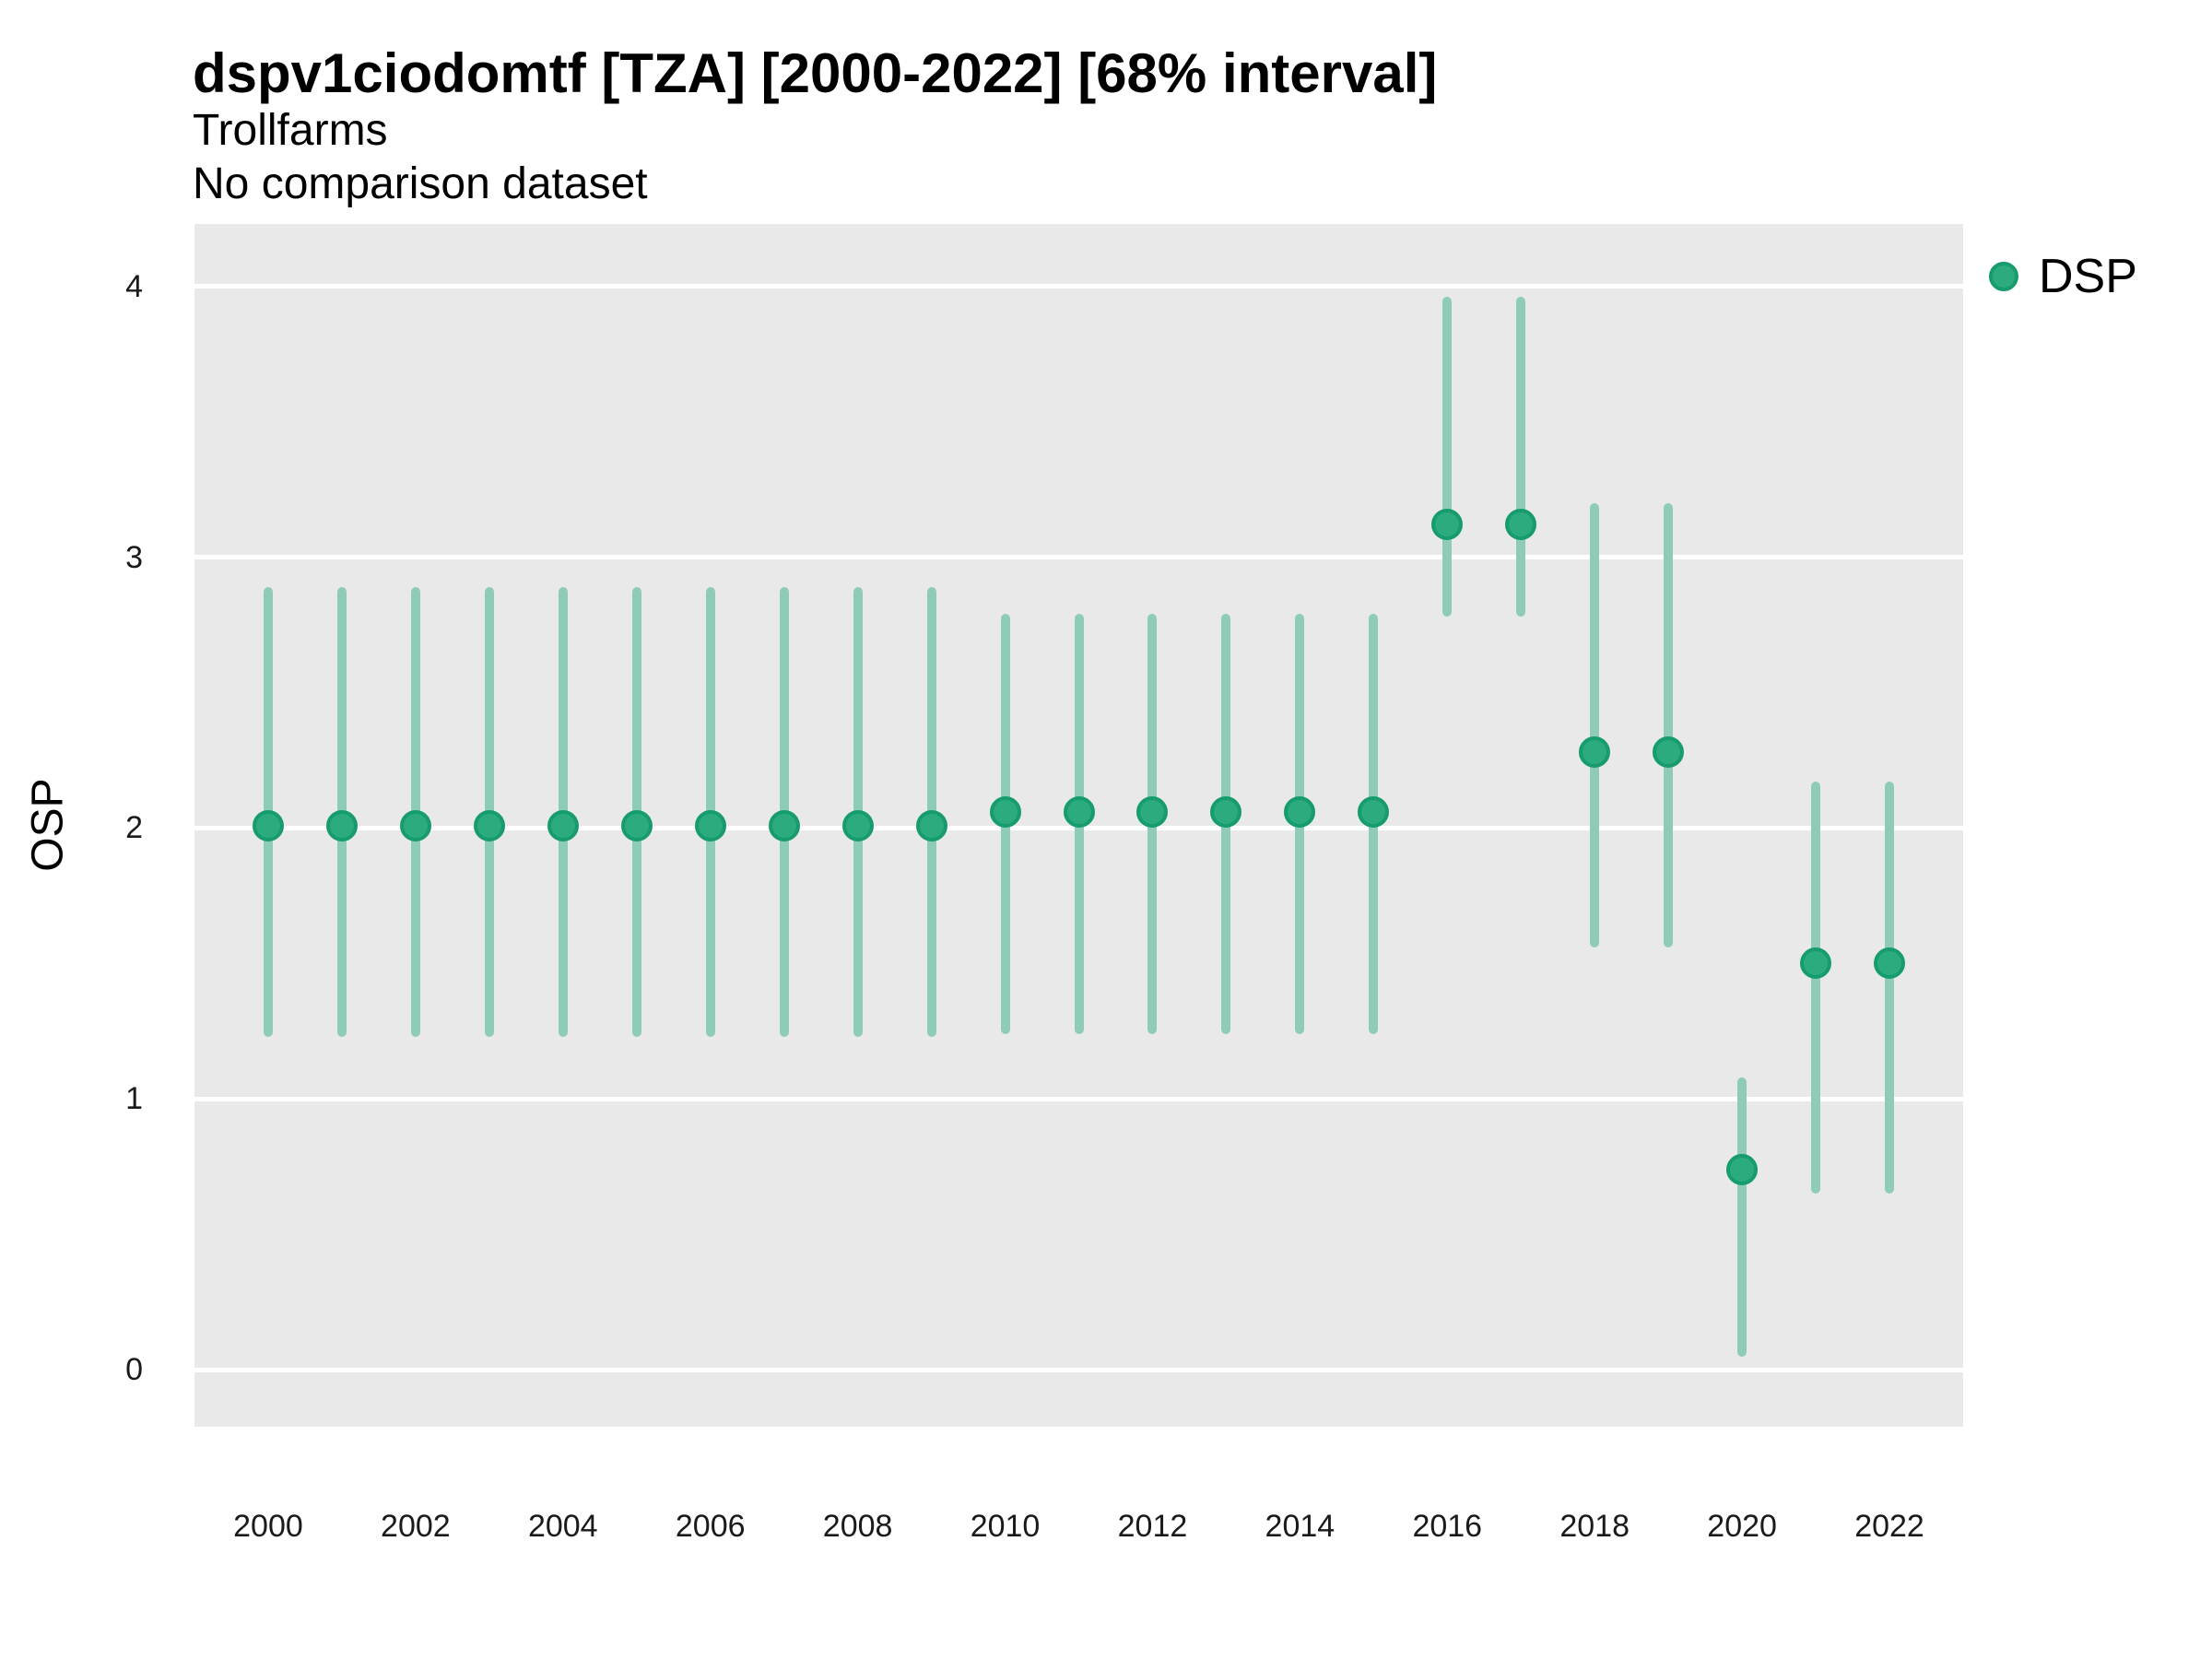 The width and height of the screenshot is (2212, 1659). I want to click on legend-item-label: DSP, so click(2088, 276).